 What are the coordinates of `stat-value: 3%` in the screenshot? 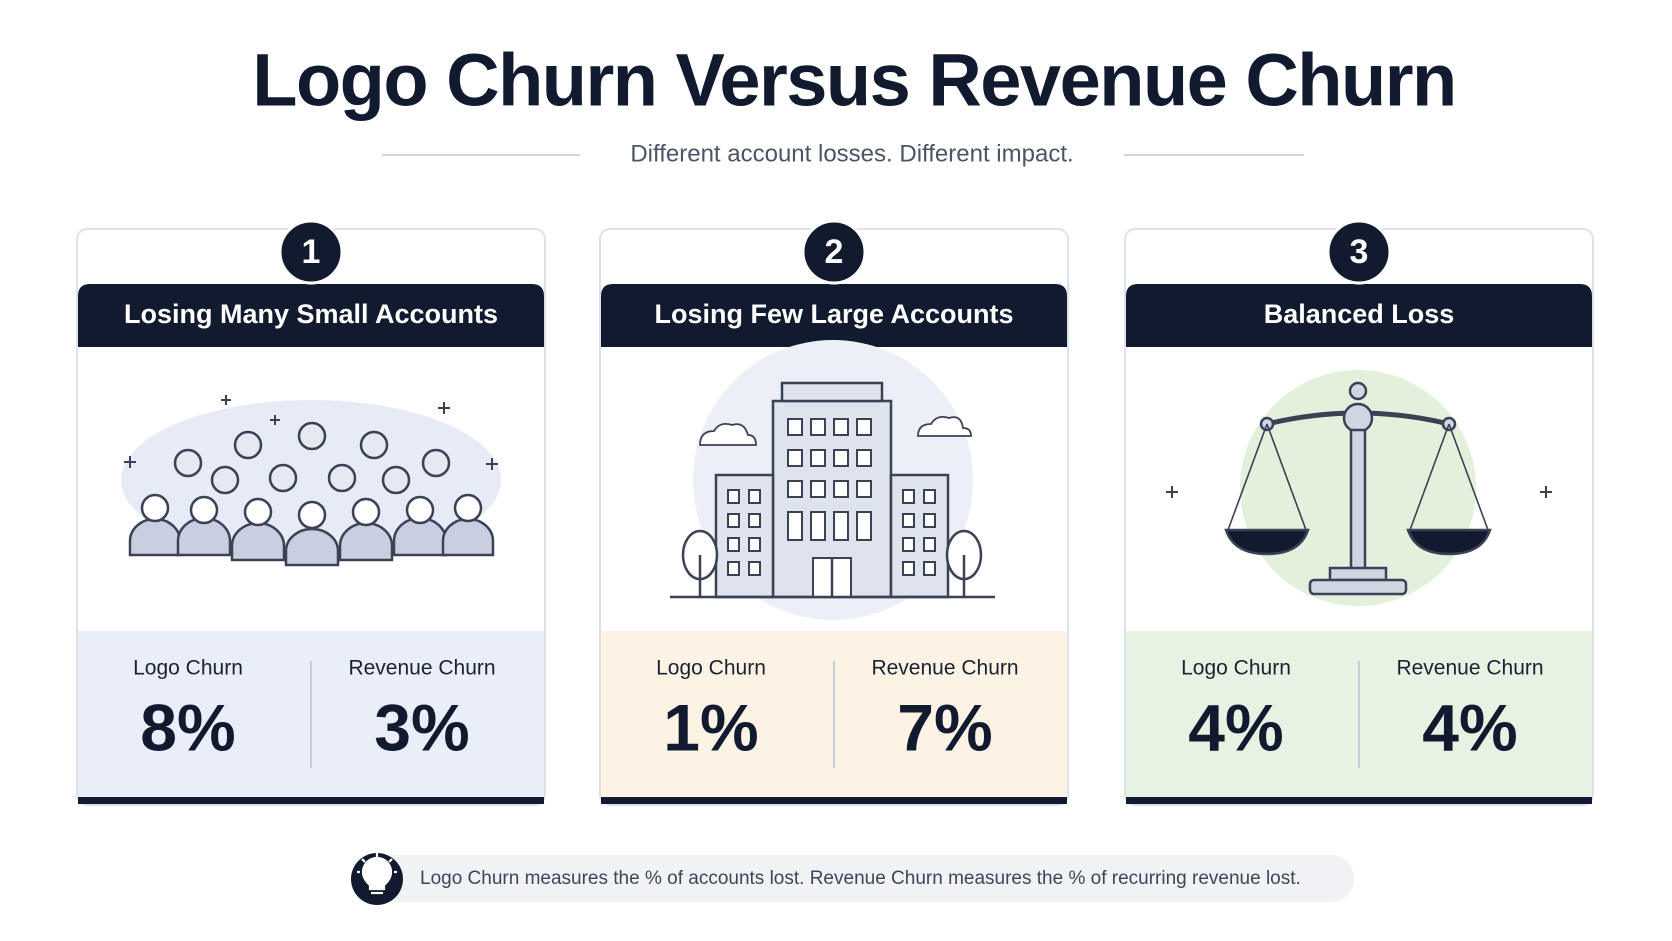 It's located at (421, 727).